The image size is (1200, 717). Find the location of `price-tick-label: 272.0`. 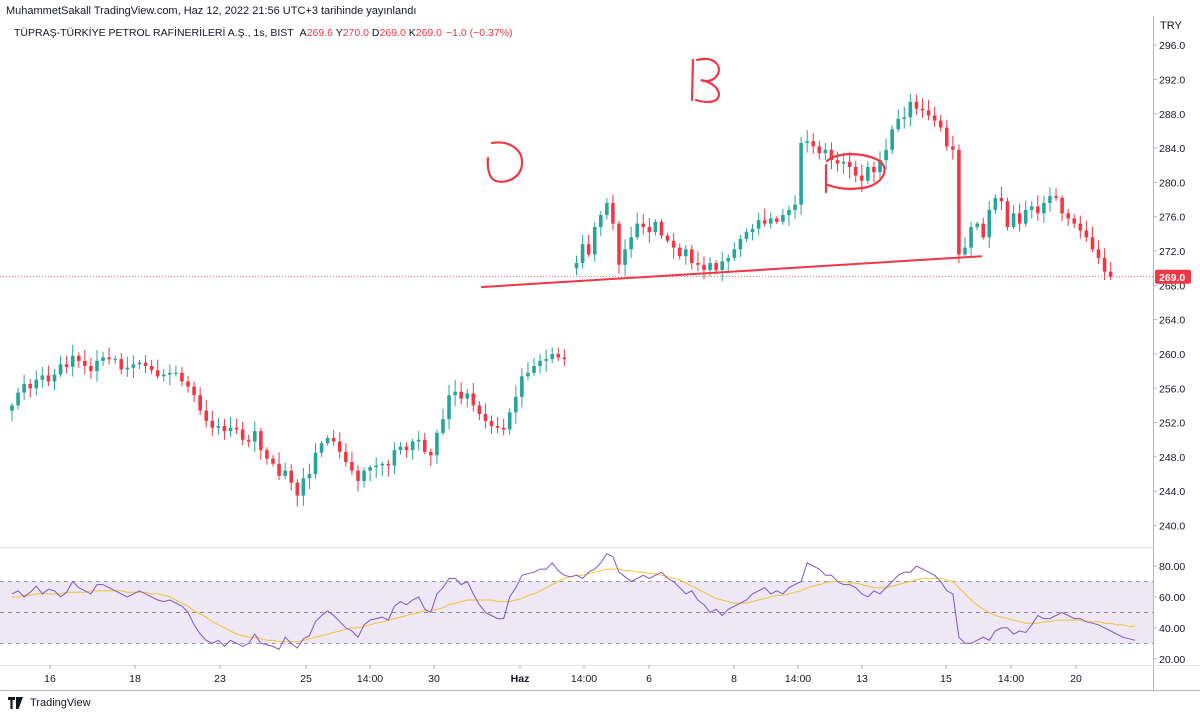

price-tick-label: 272.0 is located at coordinates (1172, 252).